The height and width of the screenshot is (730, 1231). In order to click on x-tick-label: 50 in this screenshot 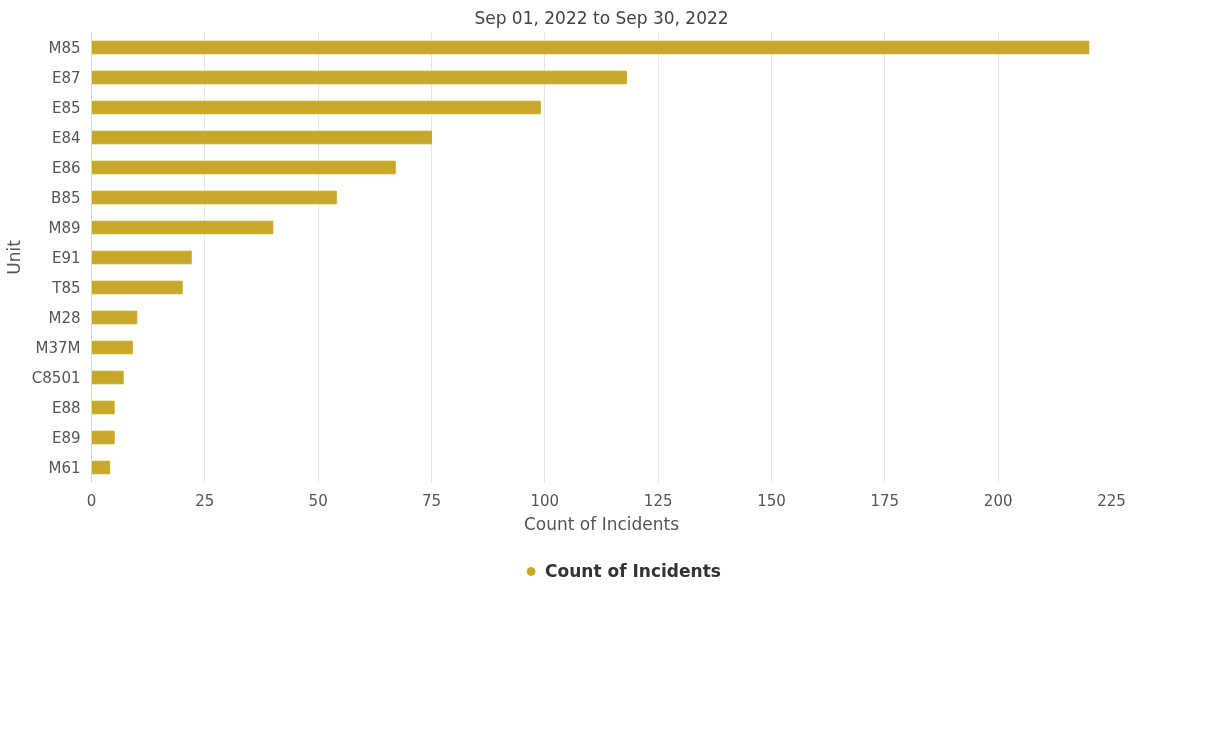, I will do `click(318, 500)`.